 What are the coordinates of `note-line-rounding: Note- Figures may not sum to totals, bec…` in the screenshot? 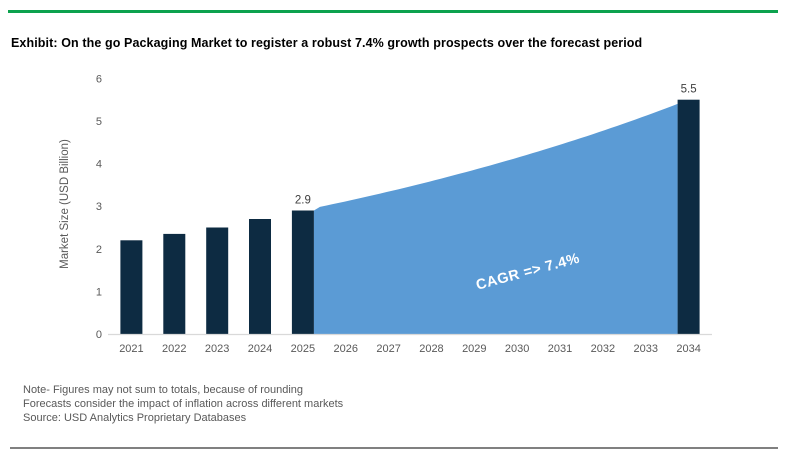 It's located at (163, 390).